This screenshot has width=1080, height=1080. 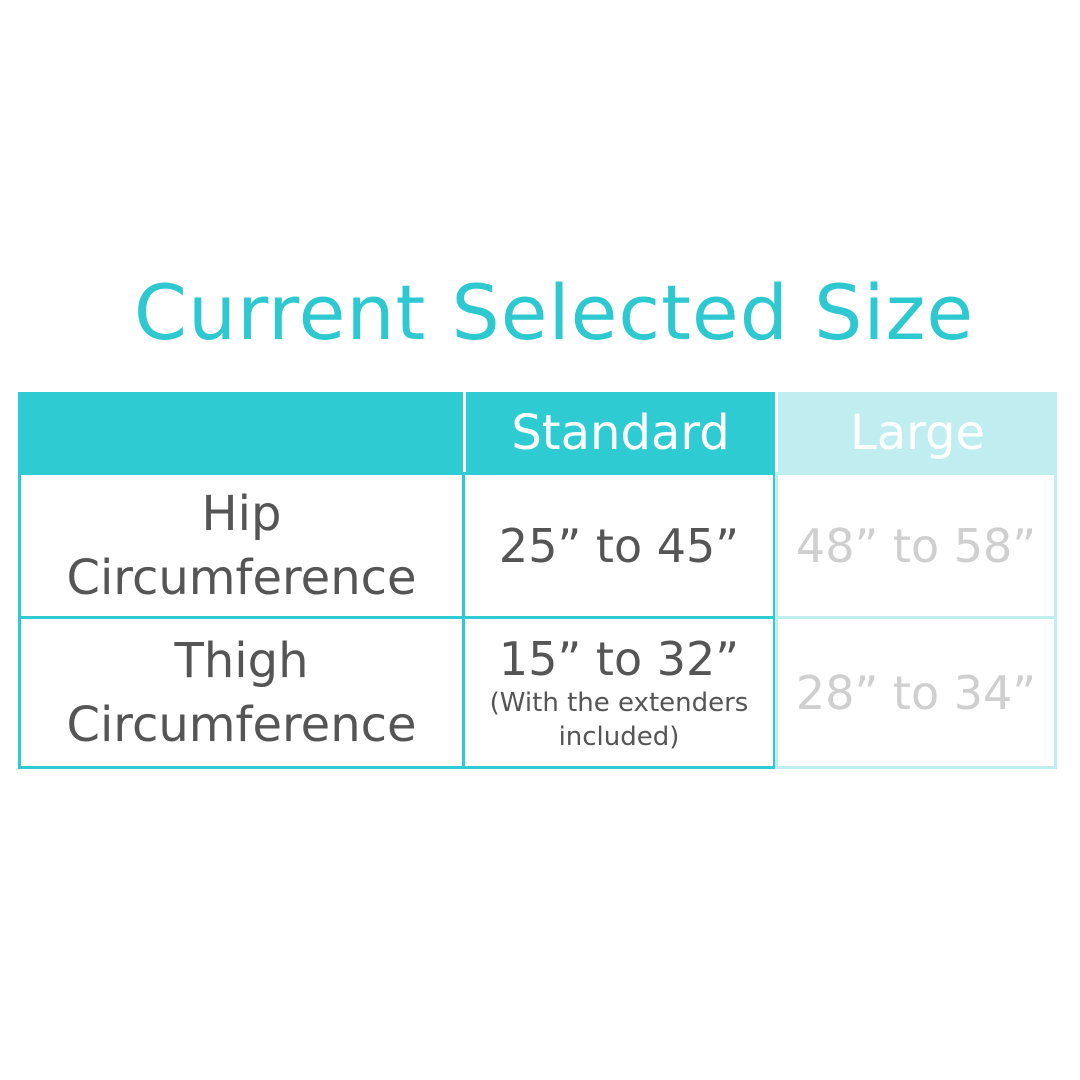 What do you see at coordinates (619, 736) in the screenshot?
I see `extenders-note-2: included)` at bounding box center [619, 736].